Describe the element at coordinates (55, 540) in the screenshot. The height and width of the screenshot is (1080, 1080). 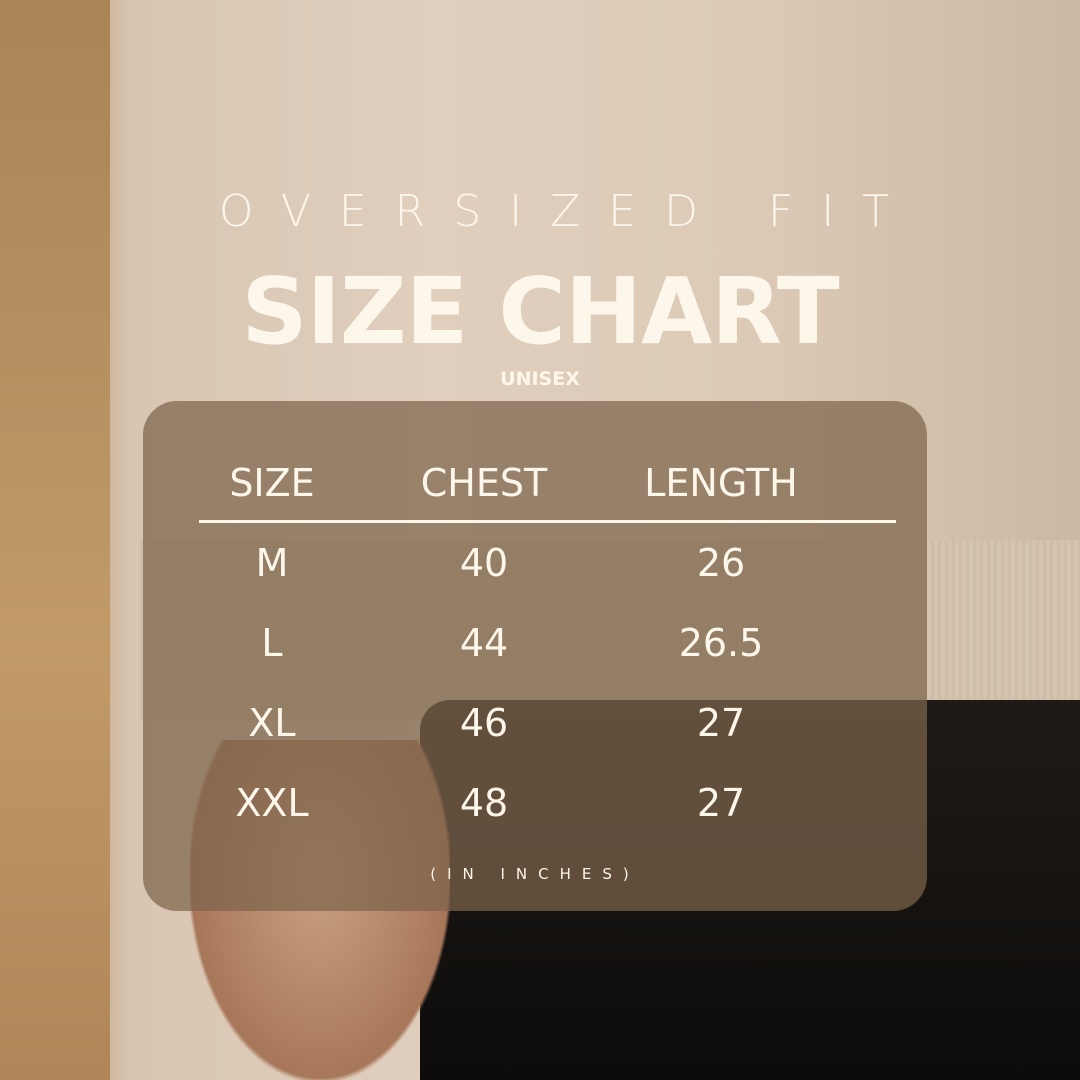
I see `background-wall` at that location.